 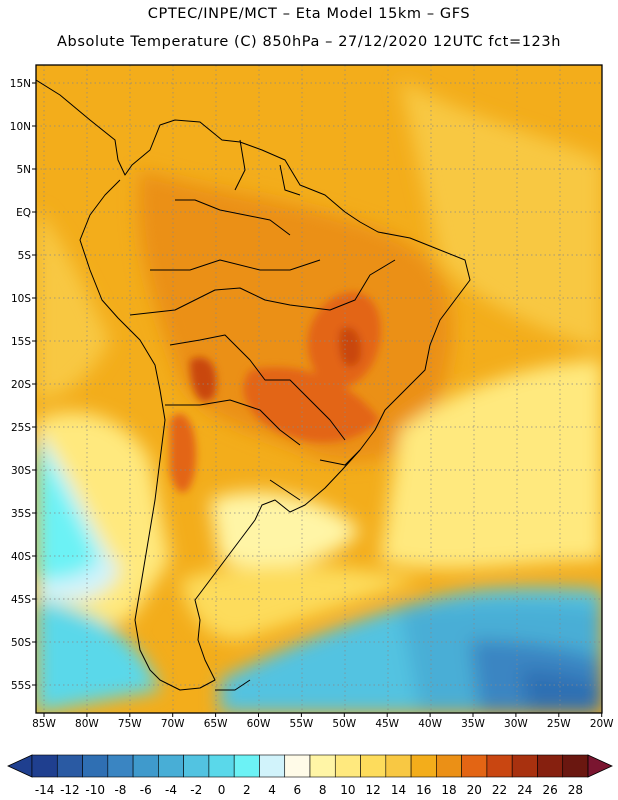 I want to click on colorbar-label: 16, so click(x=423, y=790).